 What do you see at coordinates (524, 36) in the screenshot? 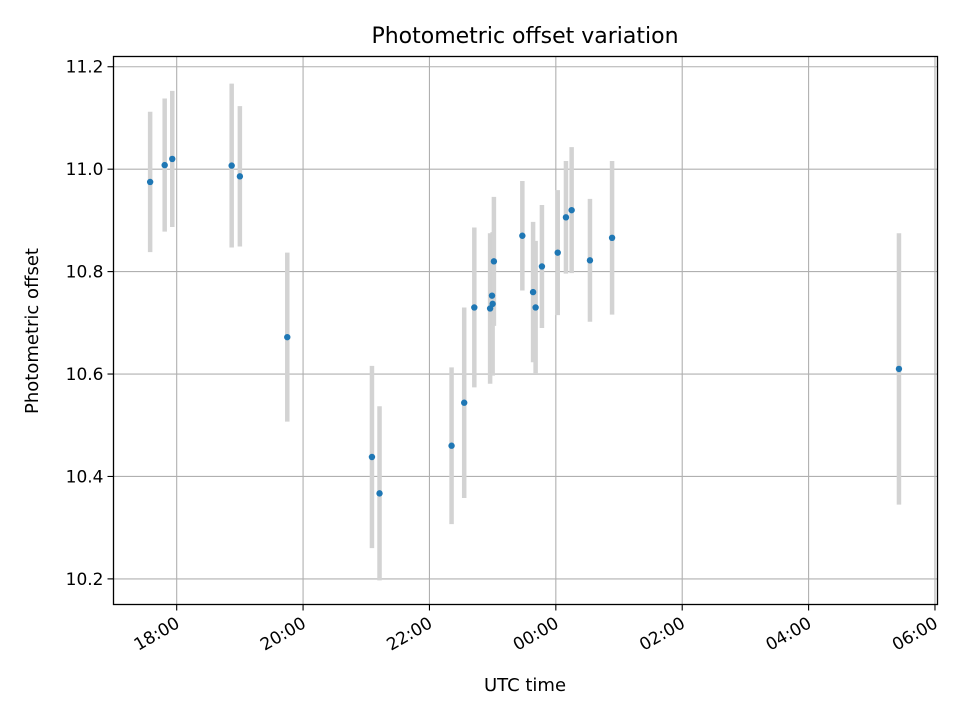
I see `chart-title: Photometric offset variation` at bounding box center [524, 36].